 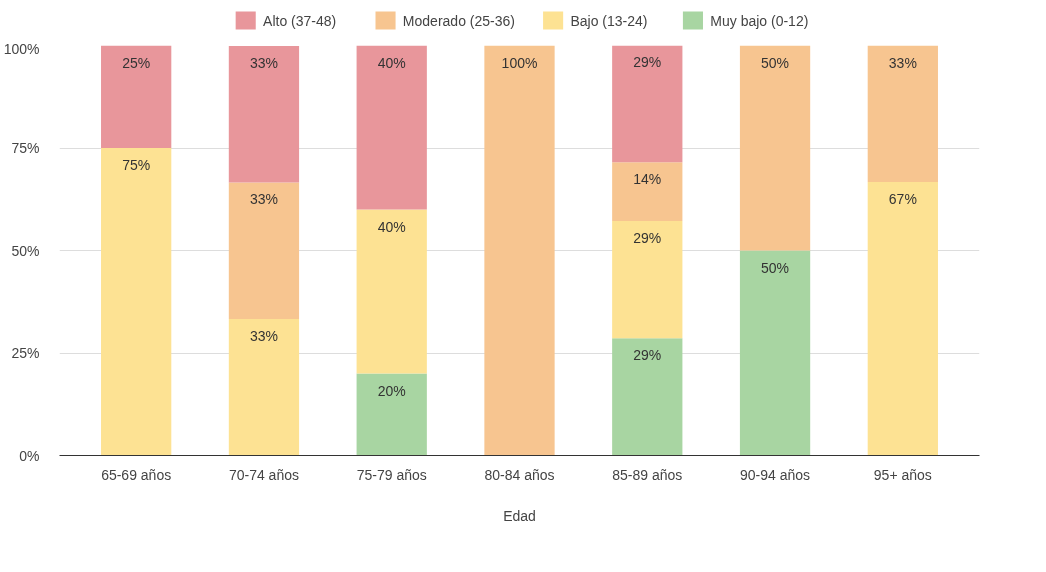 What do you see at coordinates (902, 474) in the screenshot?
I see `x-tick-label: 95+ años` at bounding box center [902, 474].